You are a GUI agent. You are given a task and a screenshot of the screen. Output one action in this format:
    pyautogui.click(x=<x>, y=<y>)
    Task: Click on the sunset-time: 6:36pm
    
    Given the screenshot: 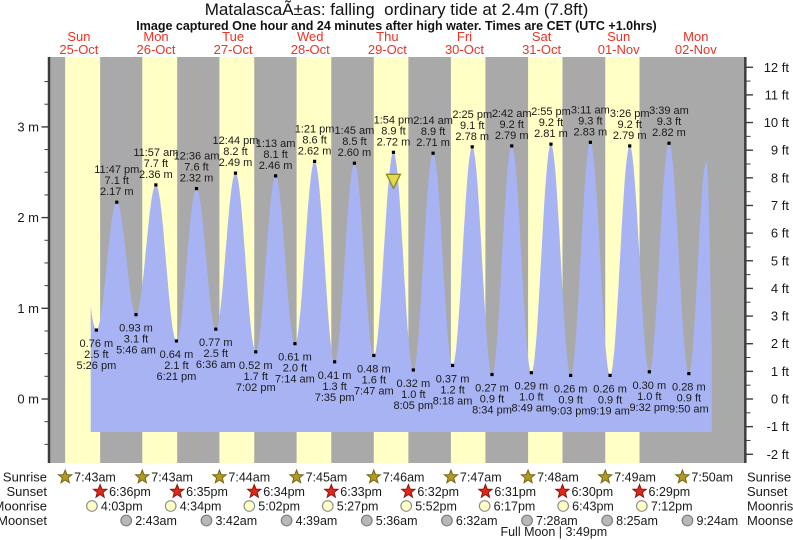 What is the action you would take?
    pyautogui.click(x=130, y=492)
    